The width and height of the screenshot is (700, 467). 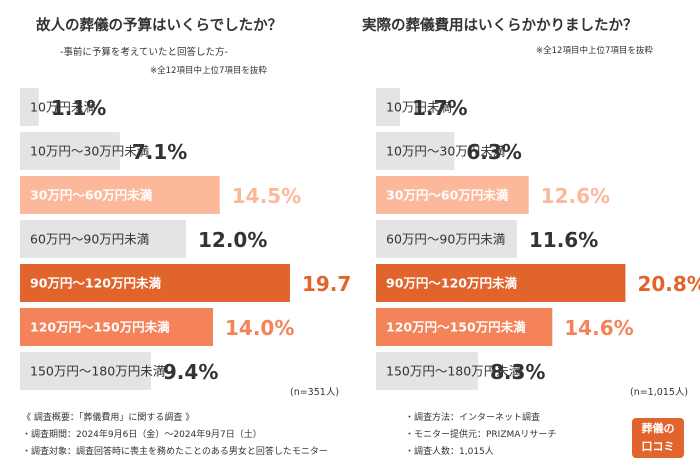 I want to click on right-category-label-1: 10万円～30万円未満, so click(x=445, y=151).